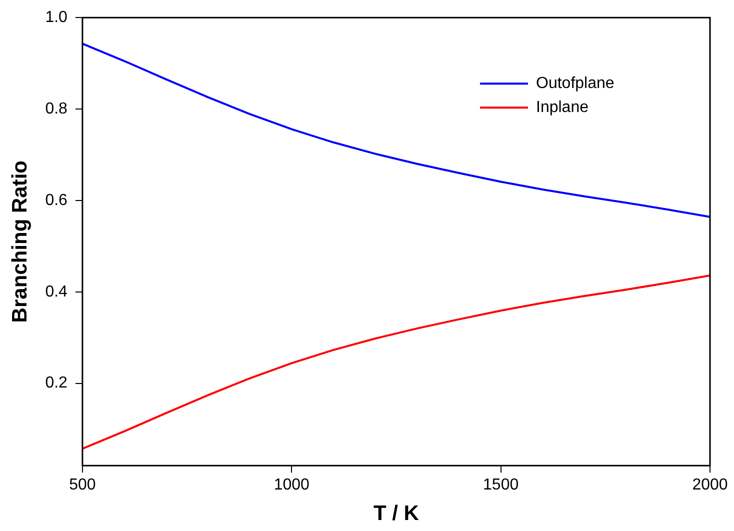 The height and width of the screenshot is (531, 734). Describe the element at coordinates (562, 107) in the screenshot. I see `legend-label: Inplane` at that location.